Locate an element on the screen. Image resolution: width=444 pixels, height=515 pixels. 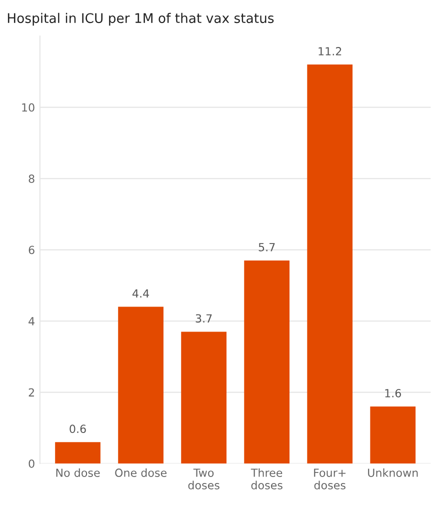
y-tick-label: 6 is located at coordinates (31, 250).